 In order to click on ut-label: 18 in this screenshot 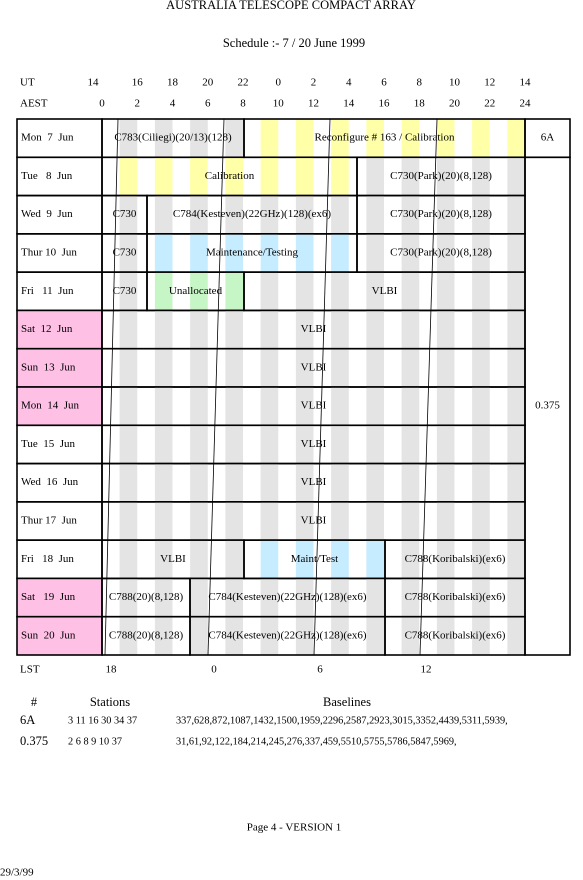, I will do `click(173, 83)`.